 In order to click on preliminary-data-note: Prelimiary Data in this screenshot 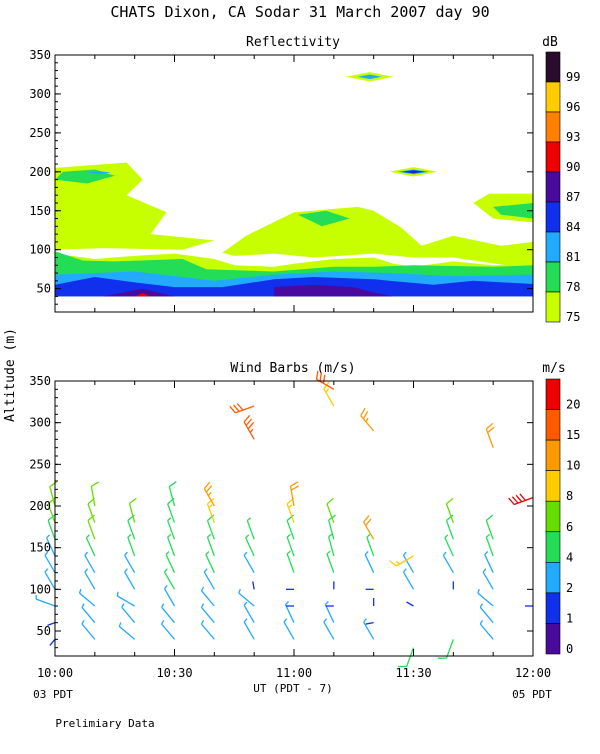, I will do `click(104, 723)`.